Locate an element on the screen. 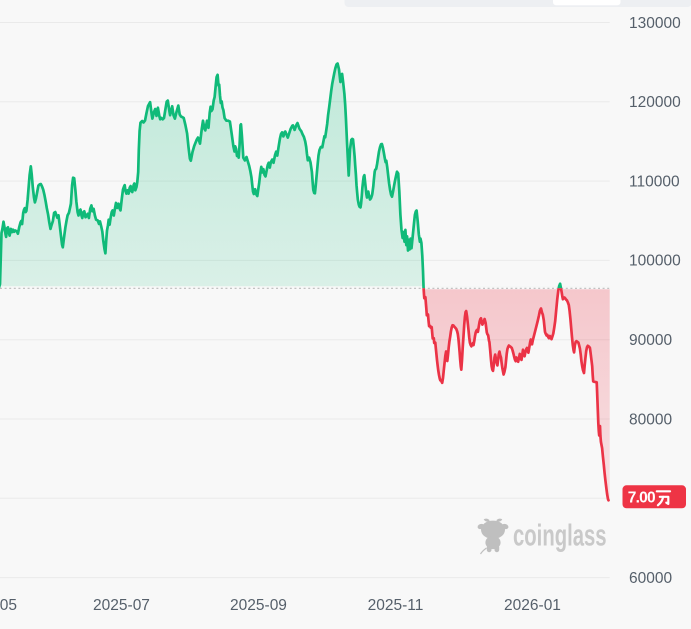  svg-text: 110000 is located at coordinates (654, 181).